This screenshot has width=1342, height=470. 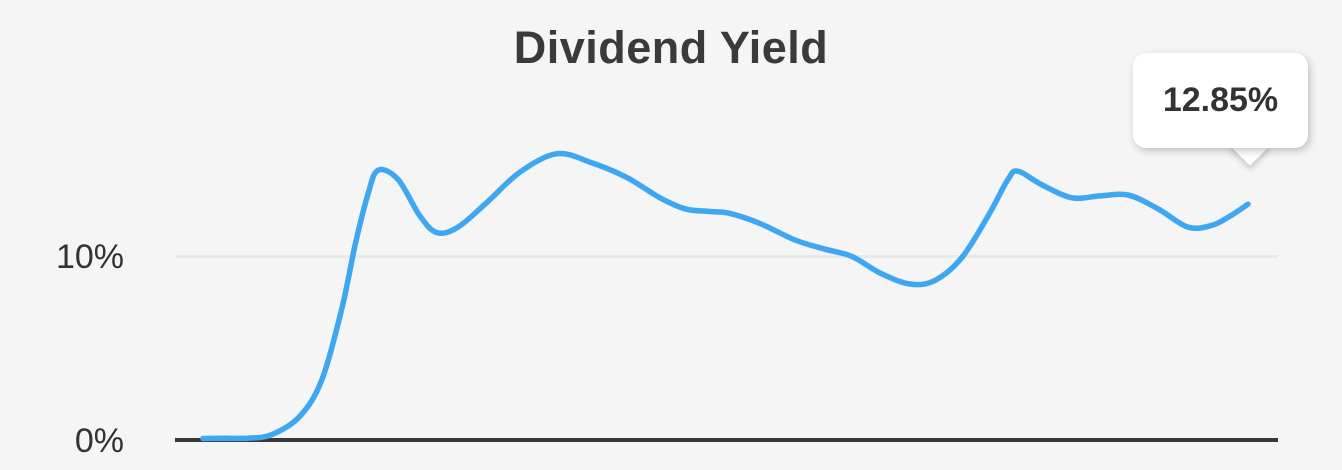 I want to click on tooltip-value: 12.85%, so click(x=1220, y=100).